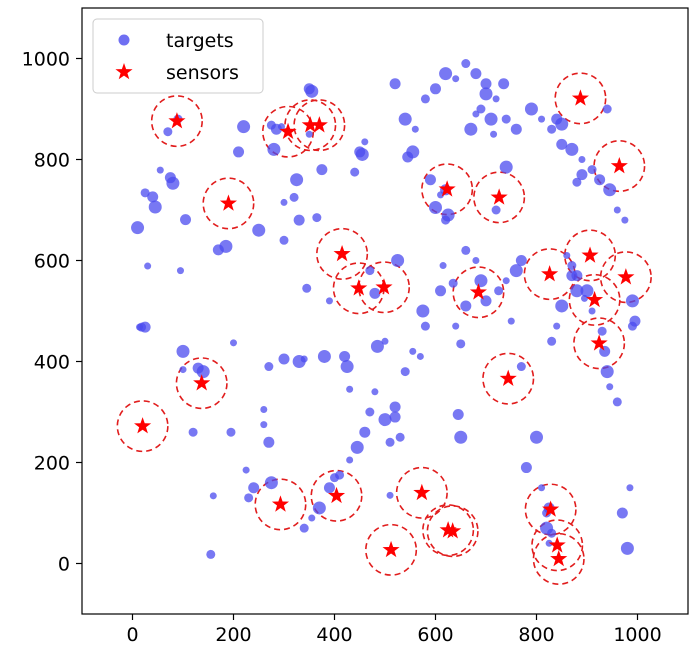 This screenshot has height=665, width=697. I want to click on legend-sensors-marker, so click(124, 71).